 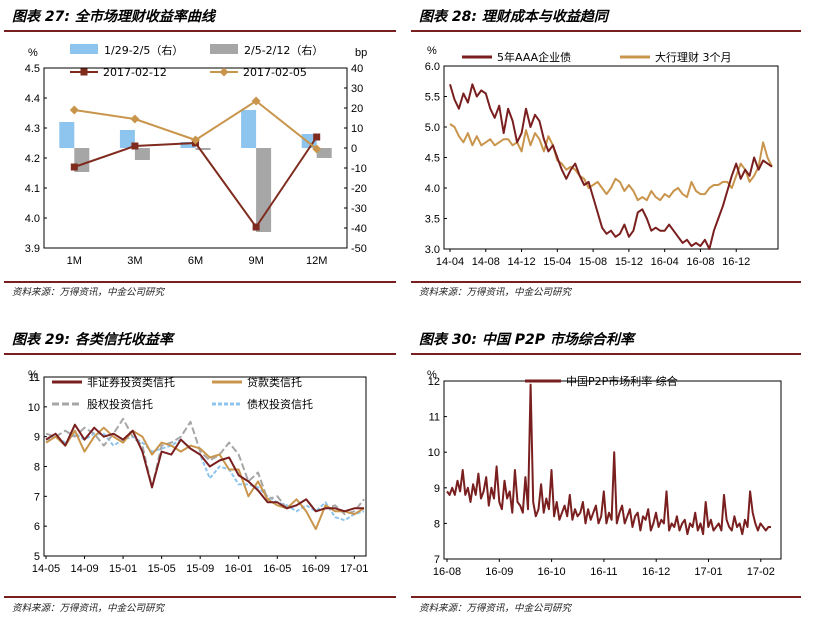 I want to click on legend-label: 大行理财 3个月, so click(x=693, y=57).